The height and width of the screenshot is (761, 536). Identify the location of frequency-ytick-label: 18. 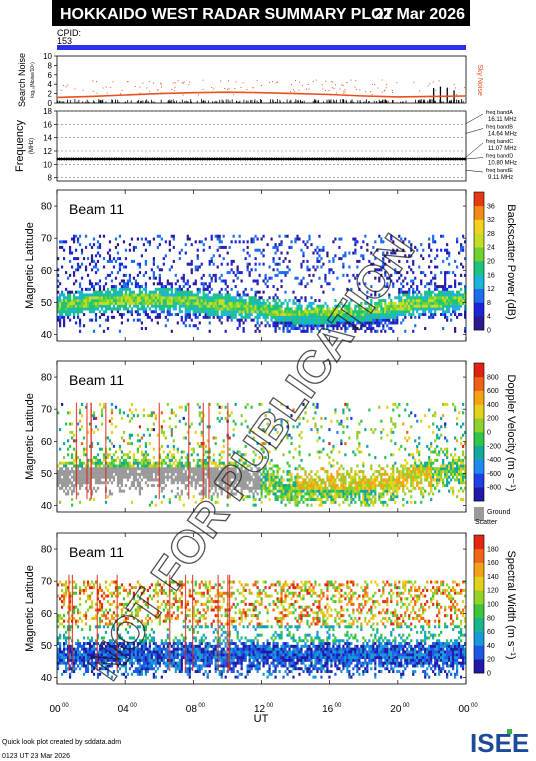
(47, 111).